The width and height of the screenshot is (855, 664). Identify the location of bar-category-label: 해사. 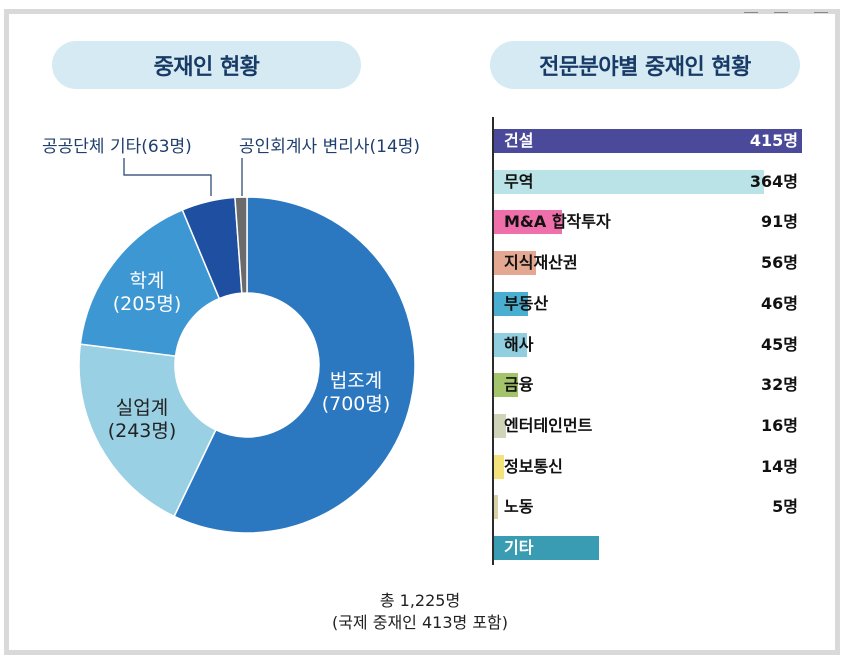
(519, 344).